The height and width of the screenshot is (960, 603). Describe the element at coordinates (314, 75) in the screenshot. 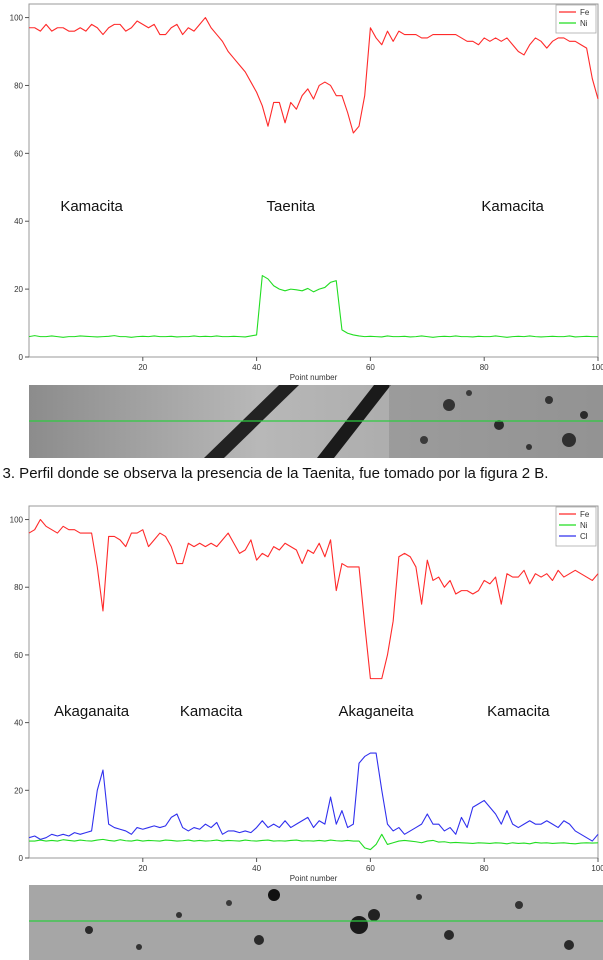

I see `chart1-series-fe-line` at that location.